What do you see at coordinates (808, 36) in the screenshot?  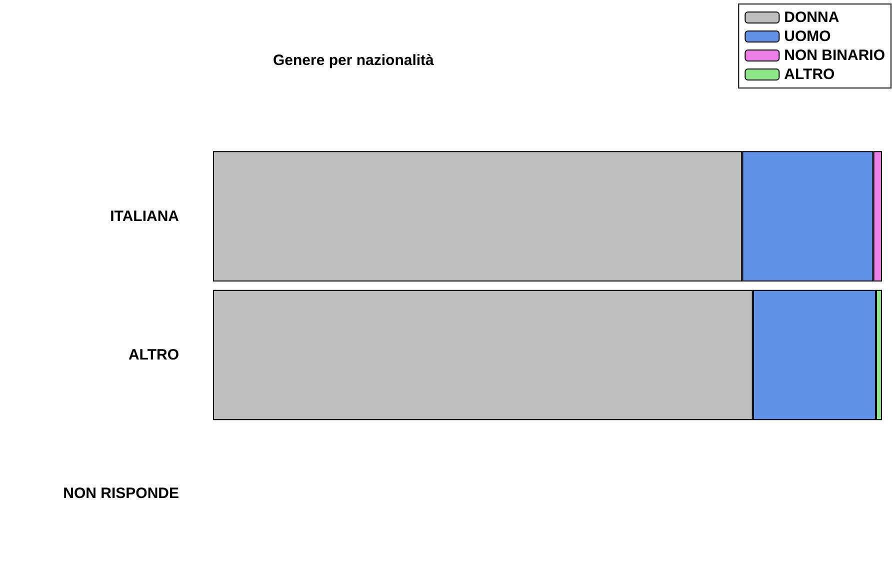 I see `legend-label: UOMO` at bounding box center [808, 36].